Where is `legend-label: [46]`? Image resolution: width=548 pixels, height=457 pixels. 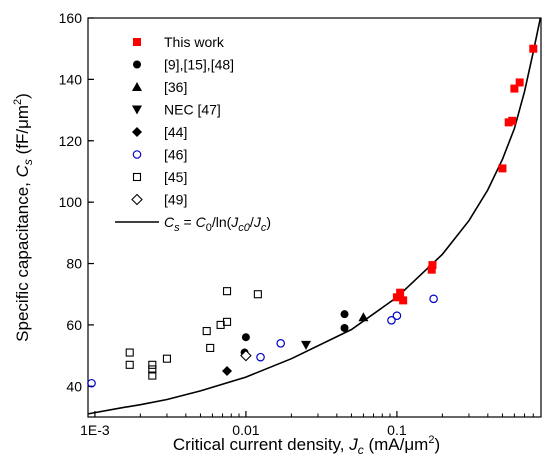 legend-label: [46] is located at coordinates (175, 155).